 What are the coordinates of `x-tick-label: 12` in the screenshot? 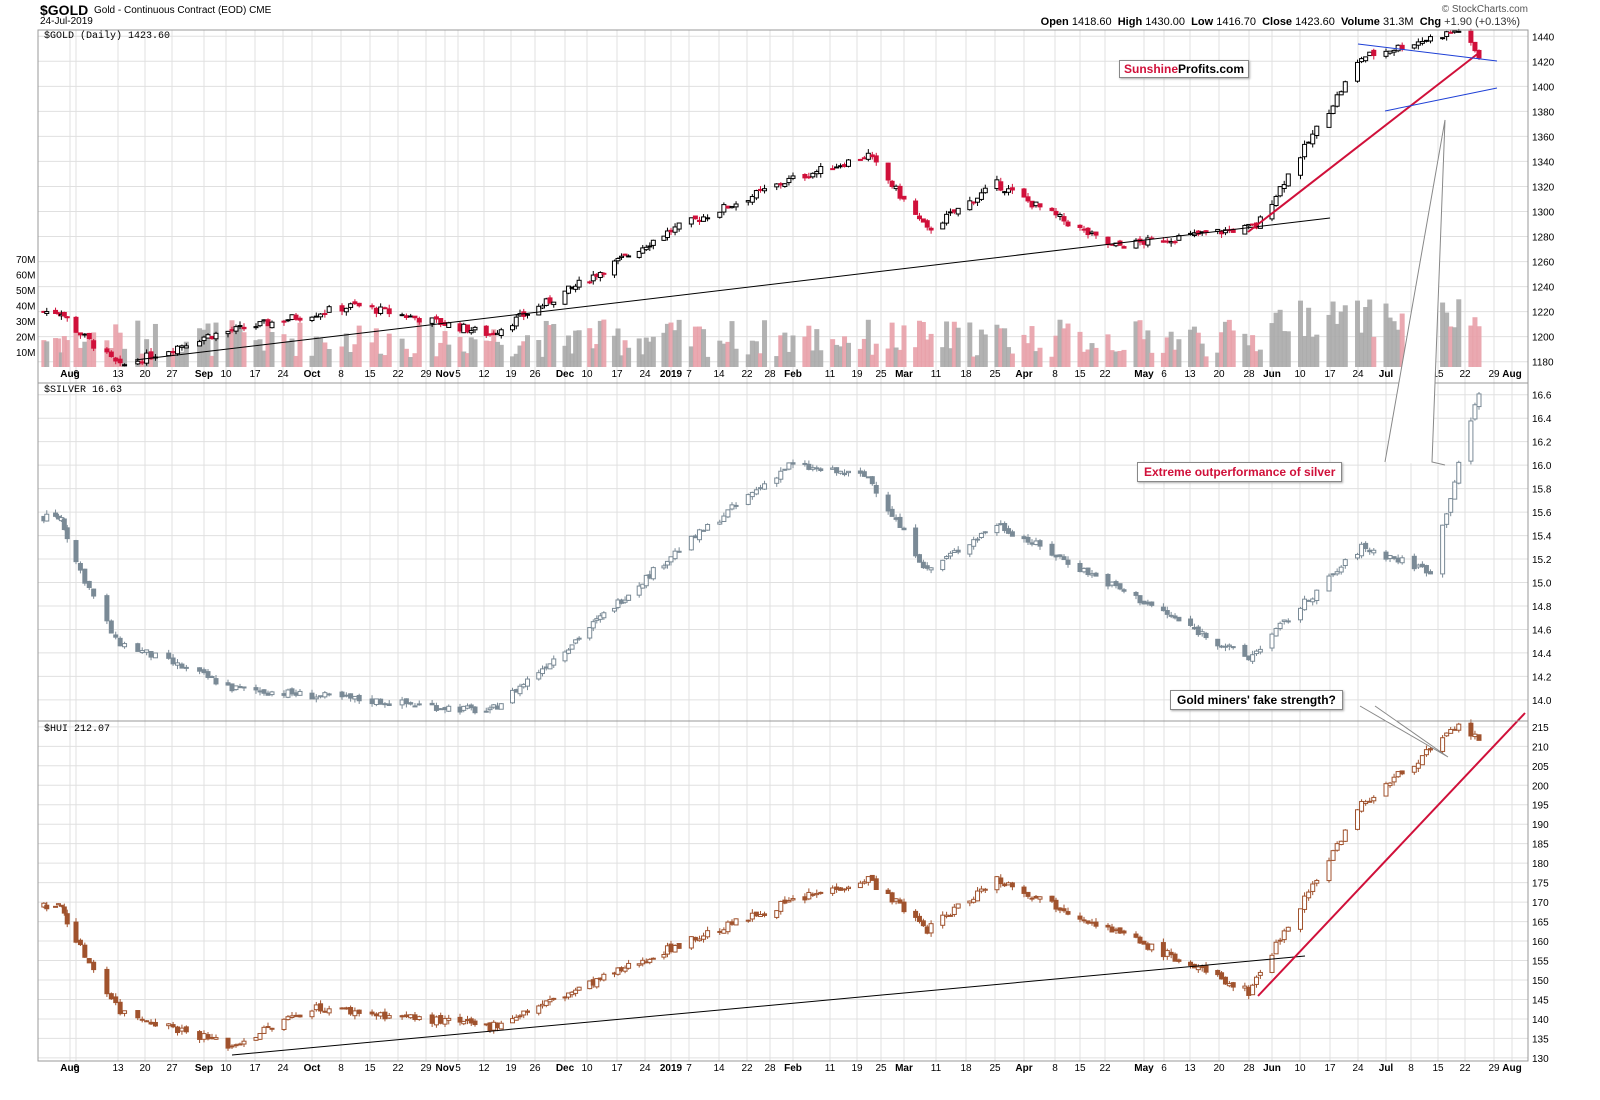 It's located at (484, 1068).